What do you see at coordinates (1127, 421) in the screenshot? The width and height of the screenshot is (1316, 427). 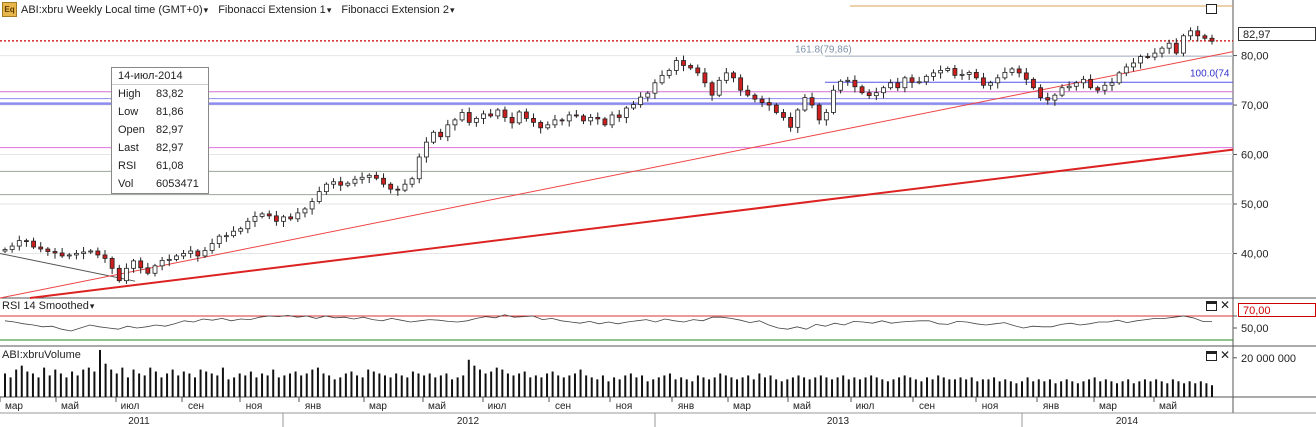 I see `year-label: 2014` at bounding box center [1127, 421].